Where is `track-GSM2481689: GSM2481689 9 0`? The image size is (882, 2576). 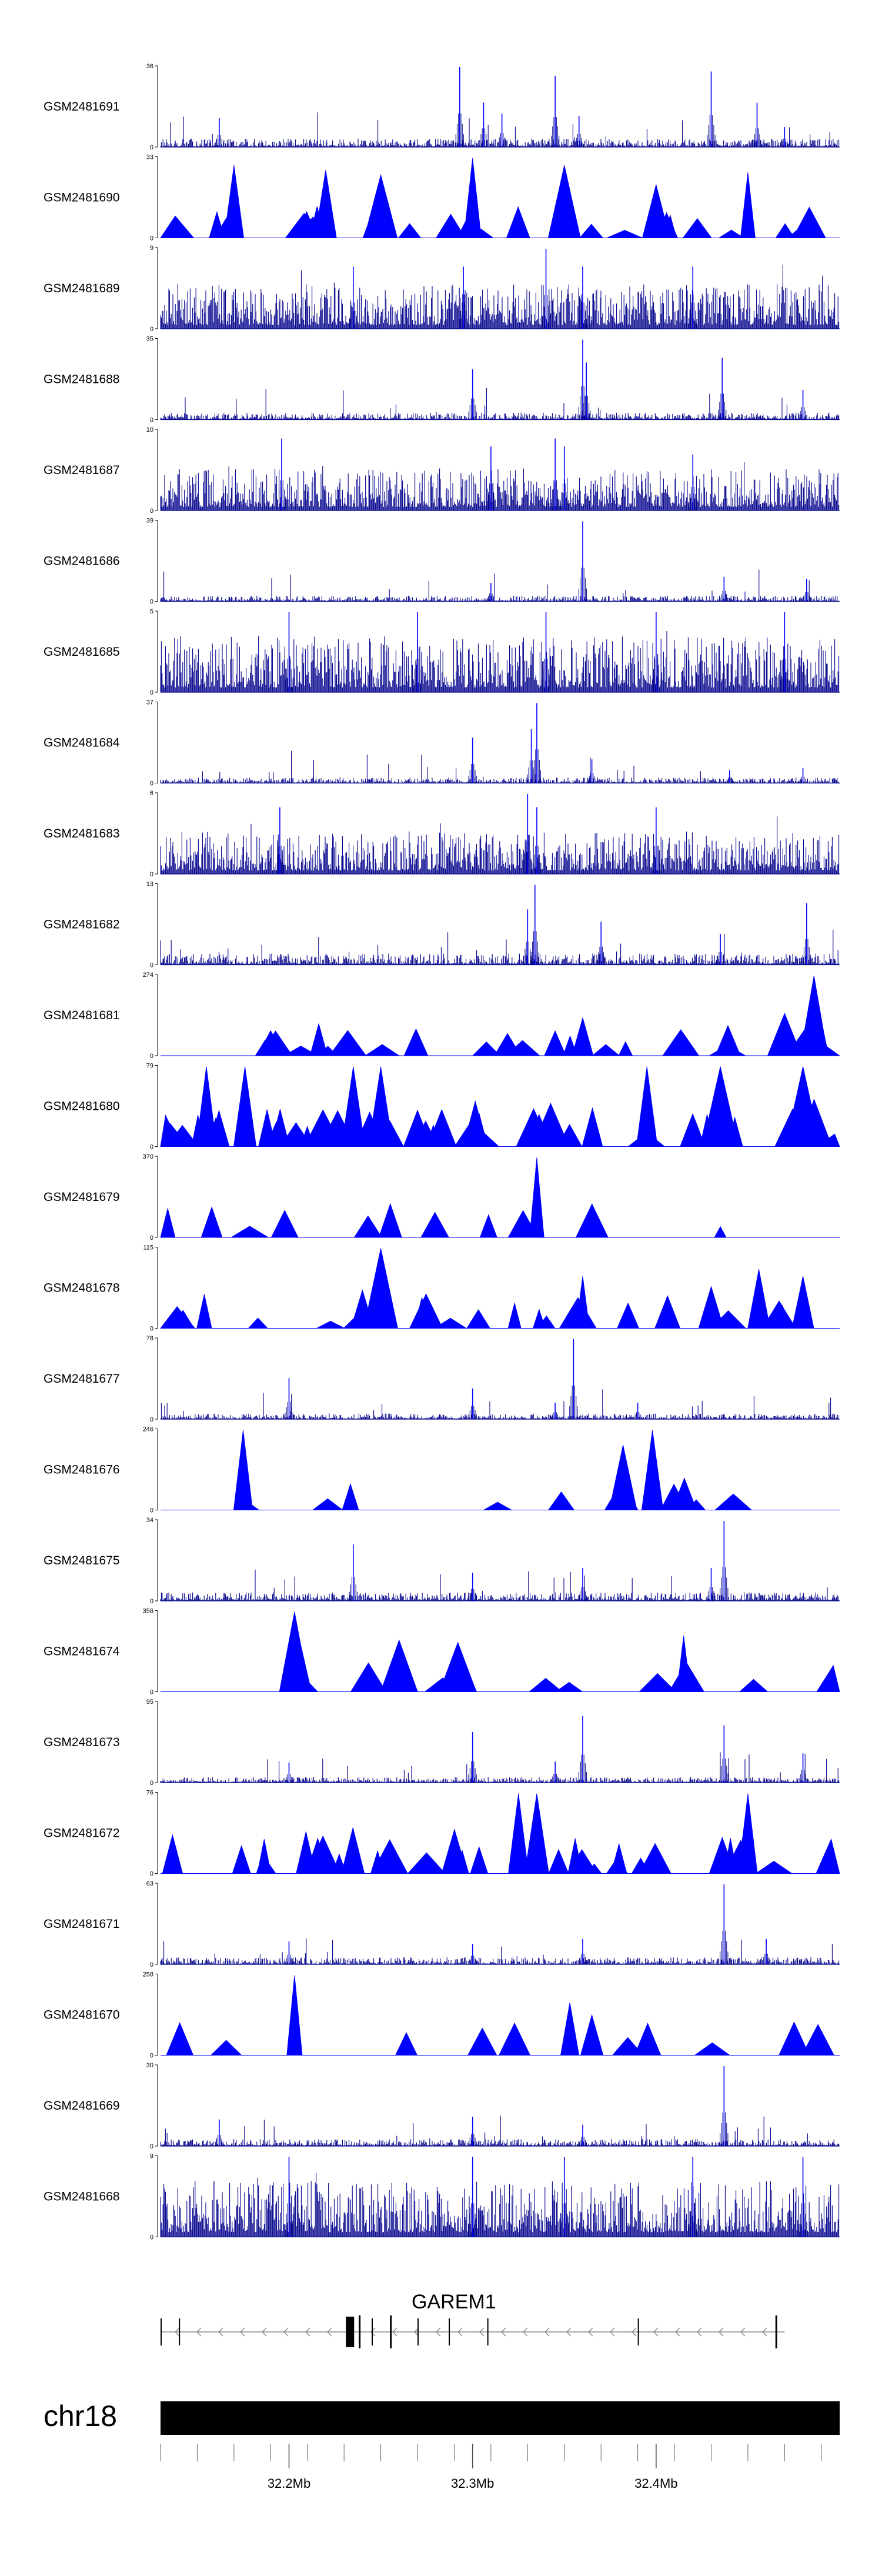 track-GSM2481689: GSM2481689 9 0 is located at coordinates (442, 289).